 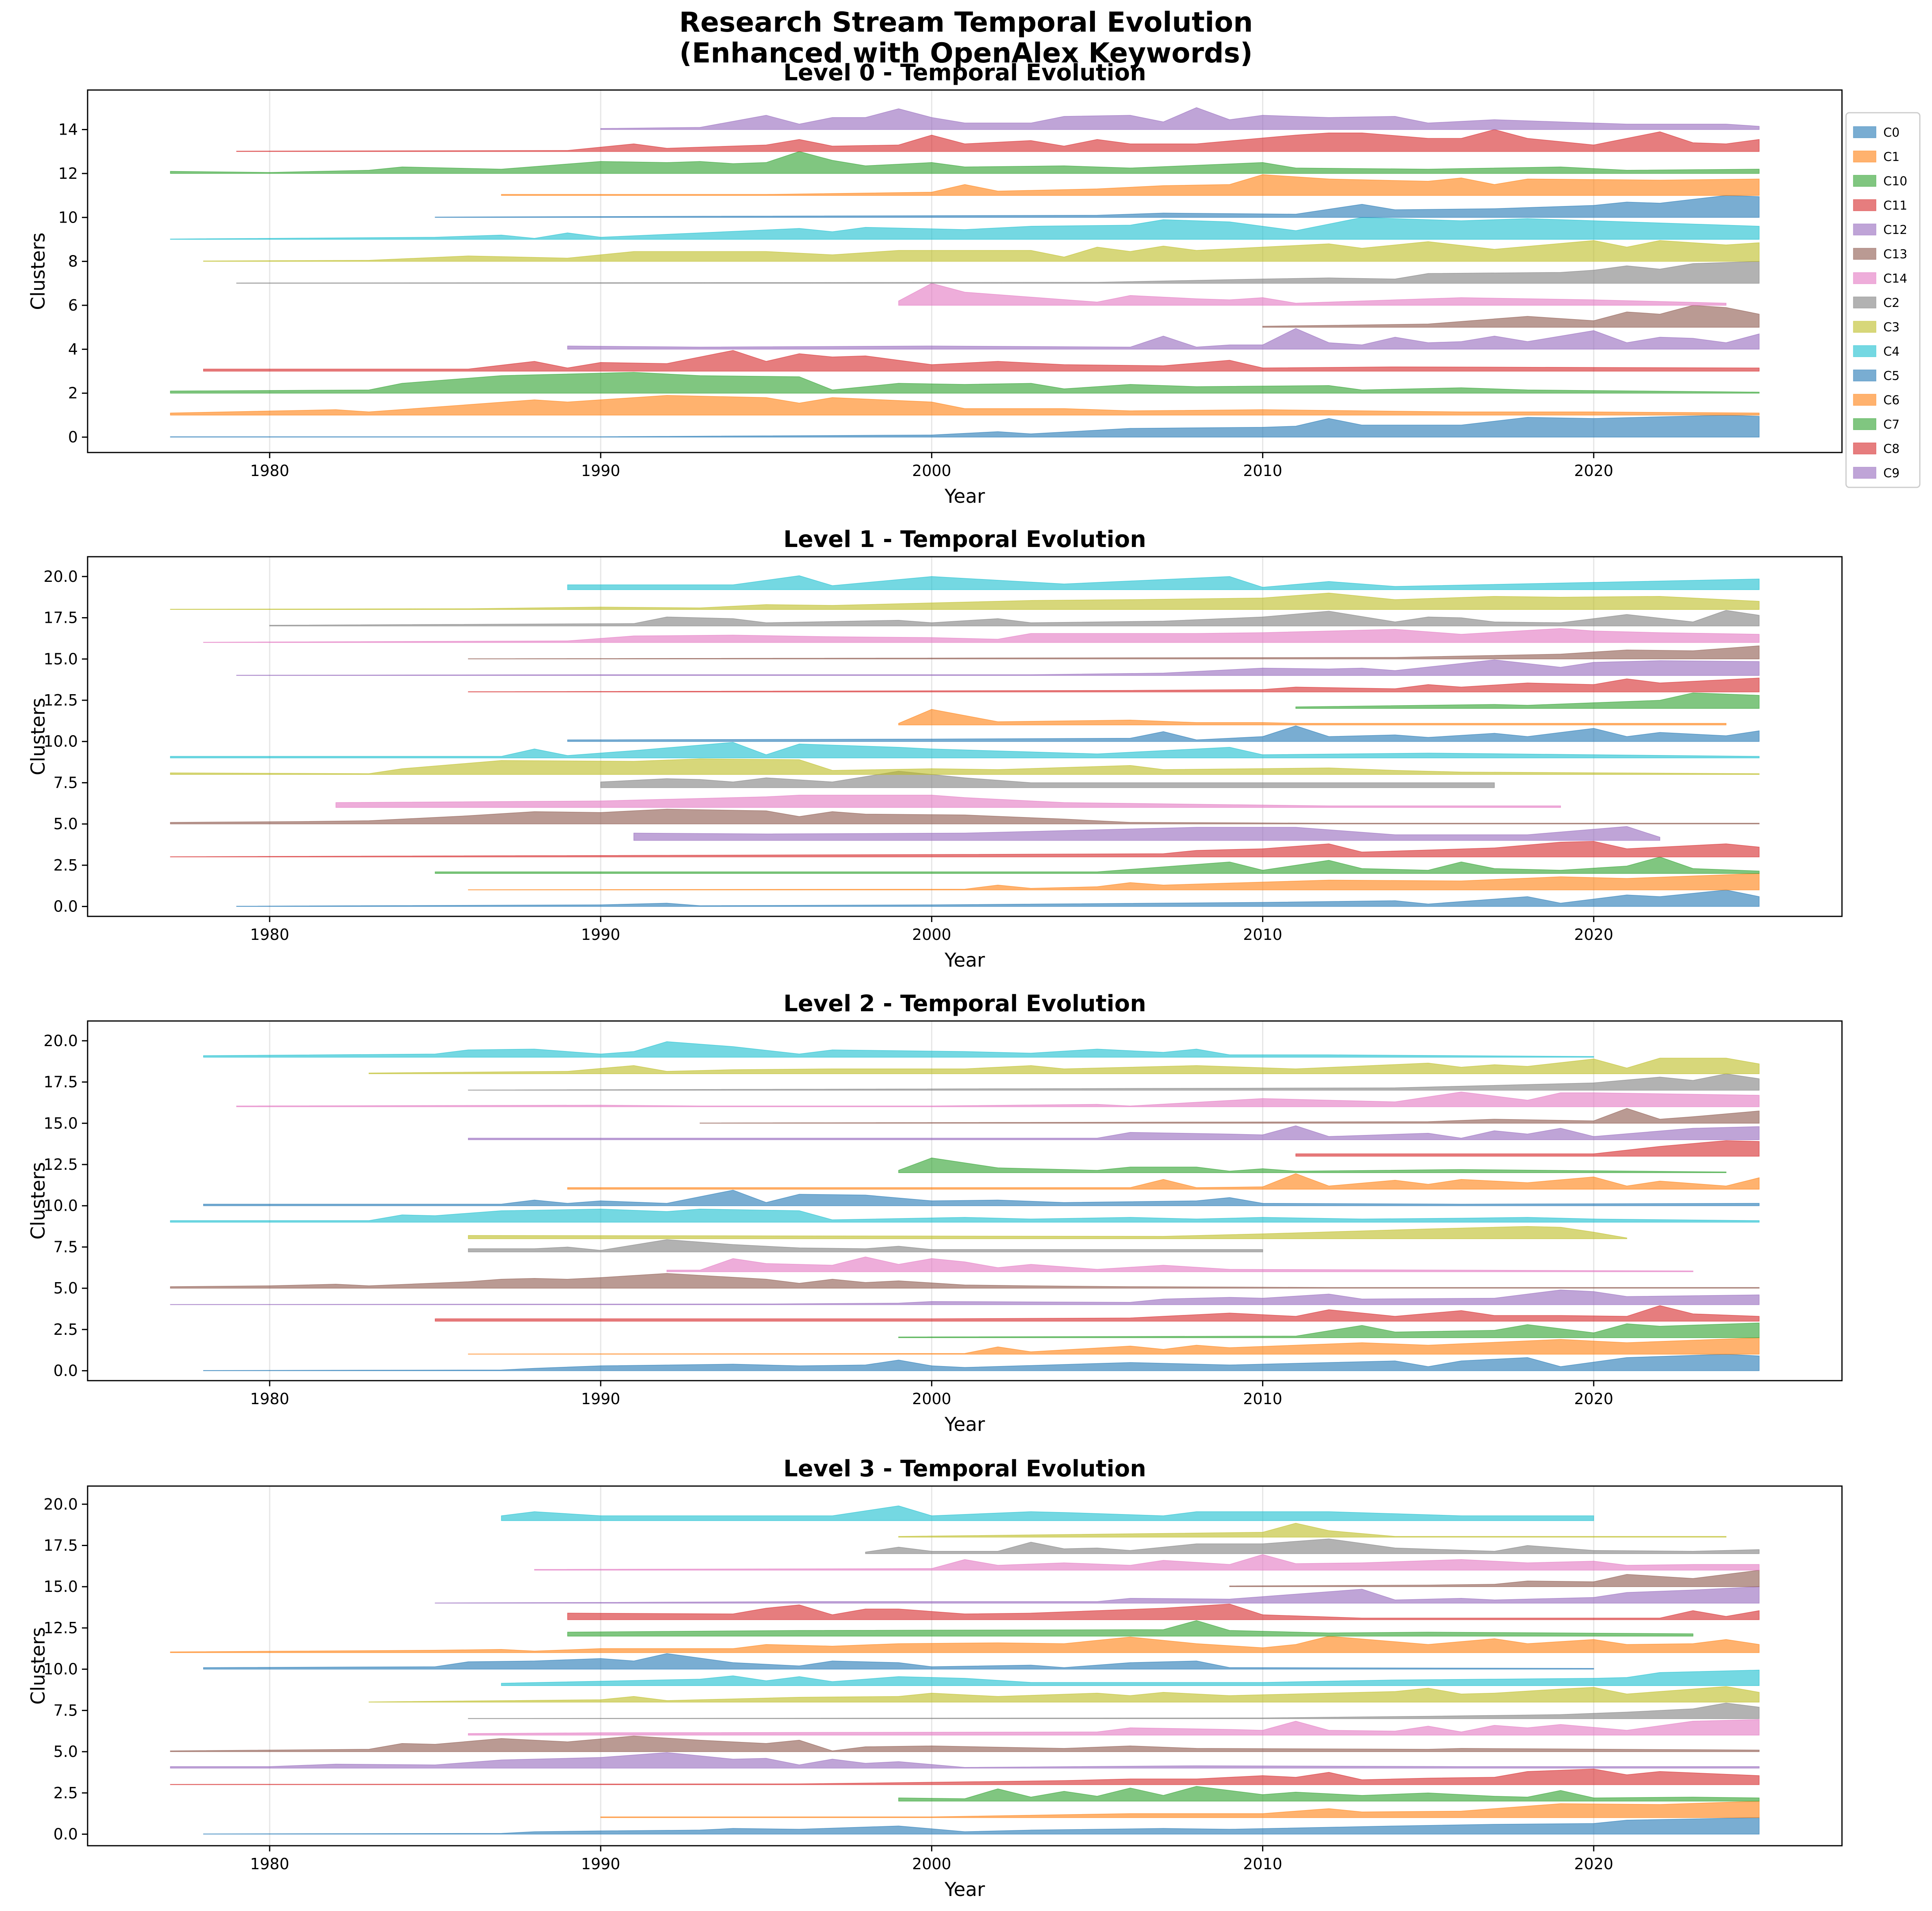 I want to click on legend-label-C3: C3, so click(x=1891, y=328).